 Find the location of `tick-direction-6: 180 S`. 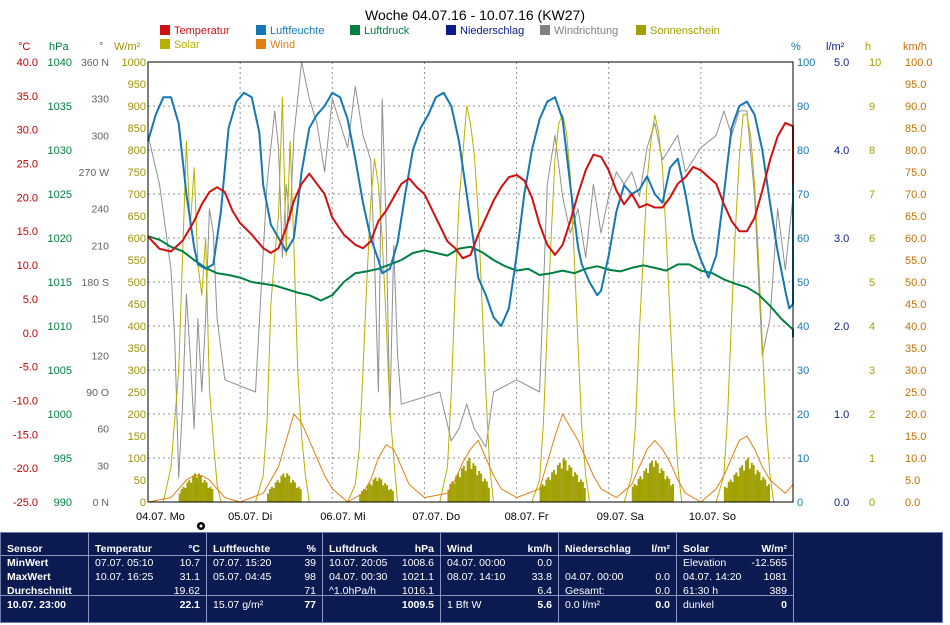

tick-direction-6: 180 S is located at coordinates (95, 283).